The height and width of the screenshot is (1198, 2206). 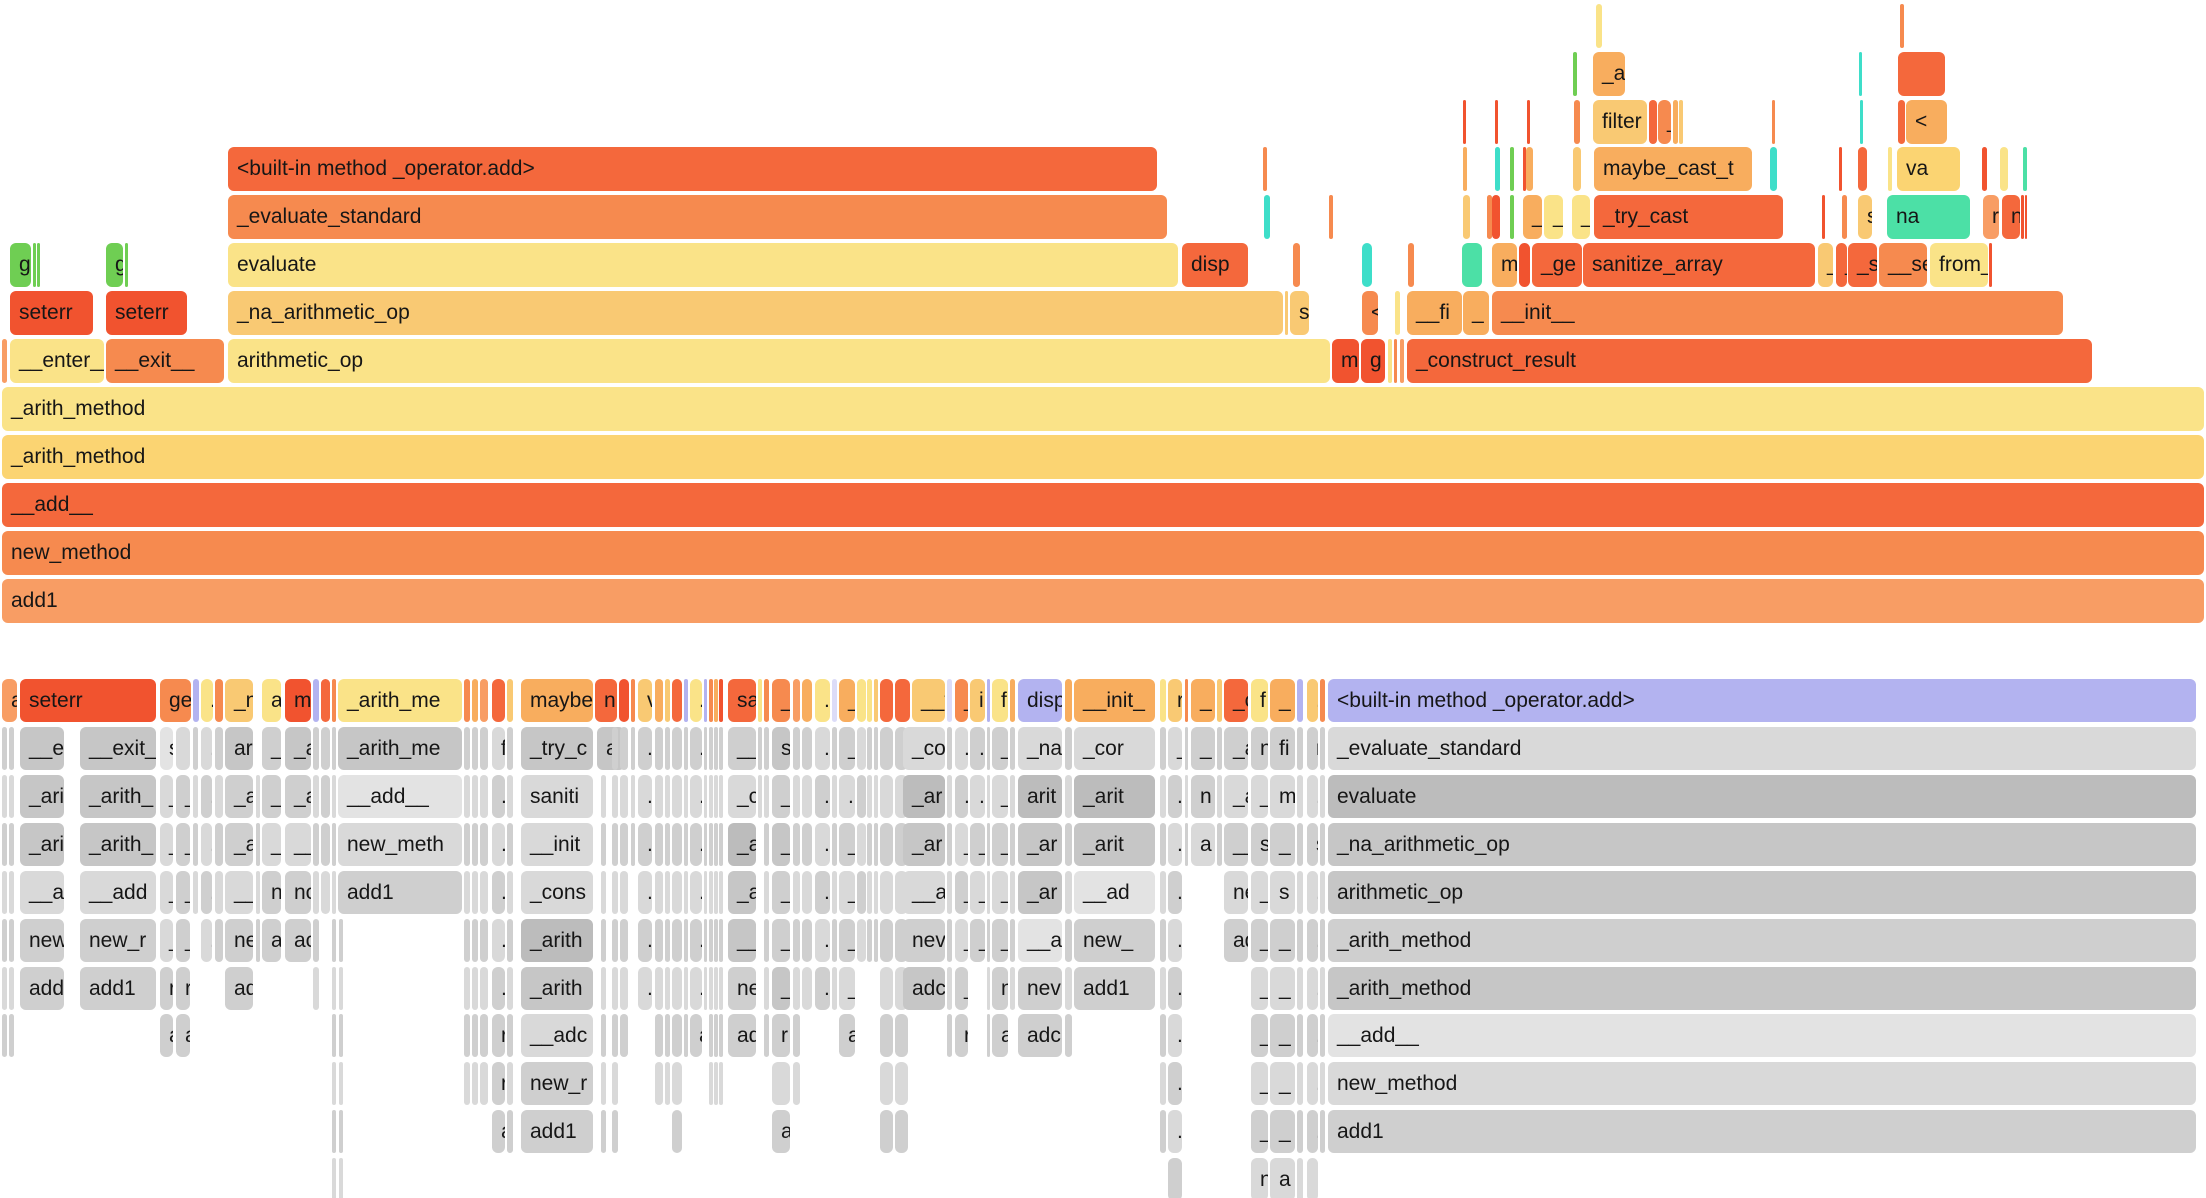 What do you see at coordinates (1000, 700) in the screenshot?
I see `leaf-frame: f` at bounding box center [1000, 700].